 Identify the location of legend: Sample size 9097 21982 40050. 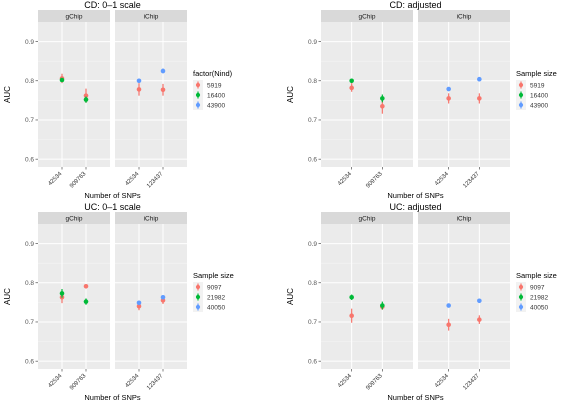
(536, 291).